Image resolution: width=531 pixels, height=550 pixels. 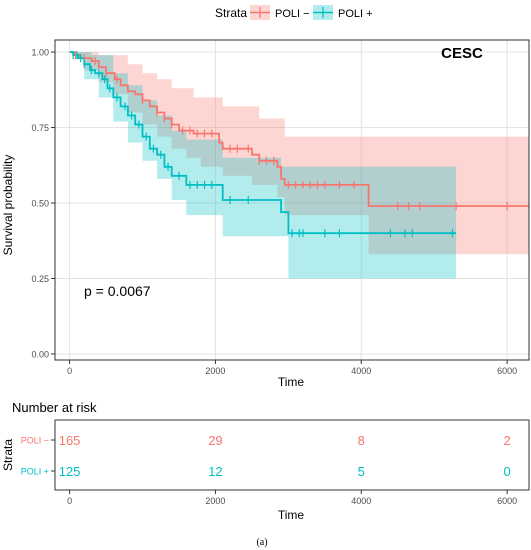 I want to click on risk-count: 165, so click(x=70, y=440).